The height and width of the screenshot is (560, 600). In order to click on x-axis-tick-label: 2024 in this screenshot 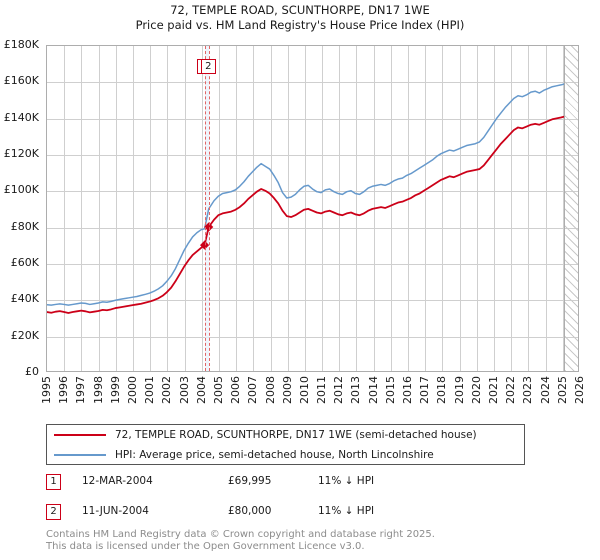, I will do `click(545, 390)`.